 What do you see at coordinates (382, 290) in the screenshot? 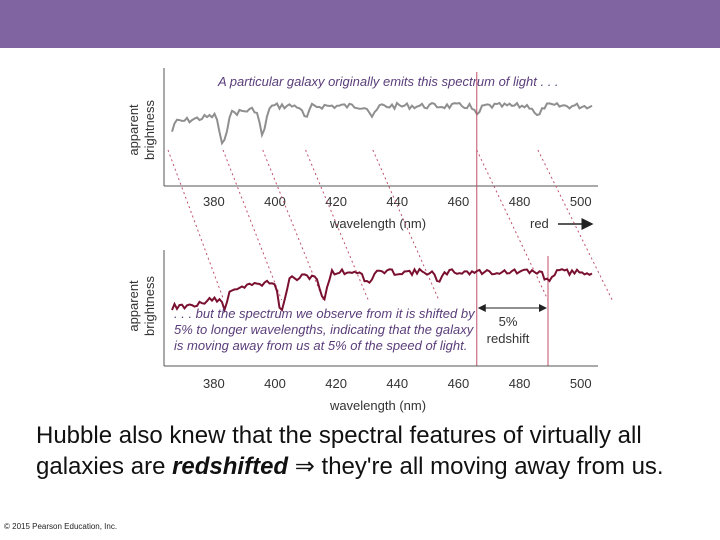
I see `observed-spectrum-line` at bounding box center [382, 290].